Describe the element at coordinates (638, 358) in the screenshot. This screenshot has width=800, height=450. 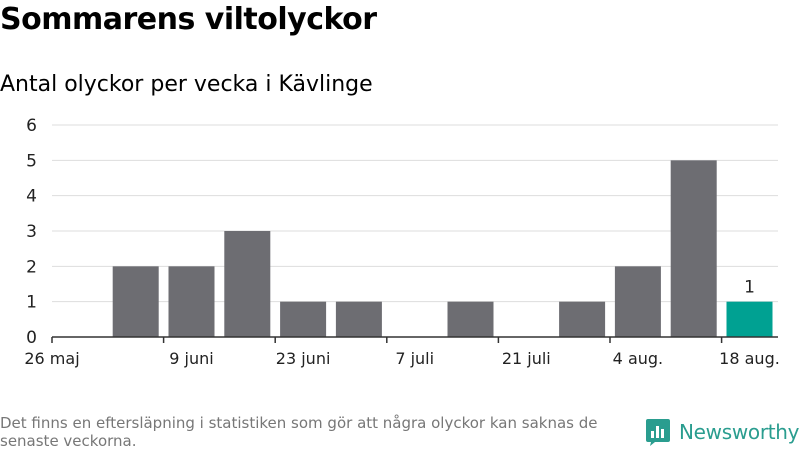
I see `x-tick-label: 4 aug.` at that location.